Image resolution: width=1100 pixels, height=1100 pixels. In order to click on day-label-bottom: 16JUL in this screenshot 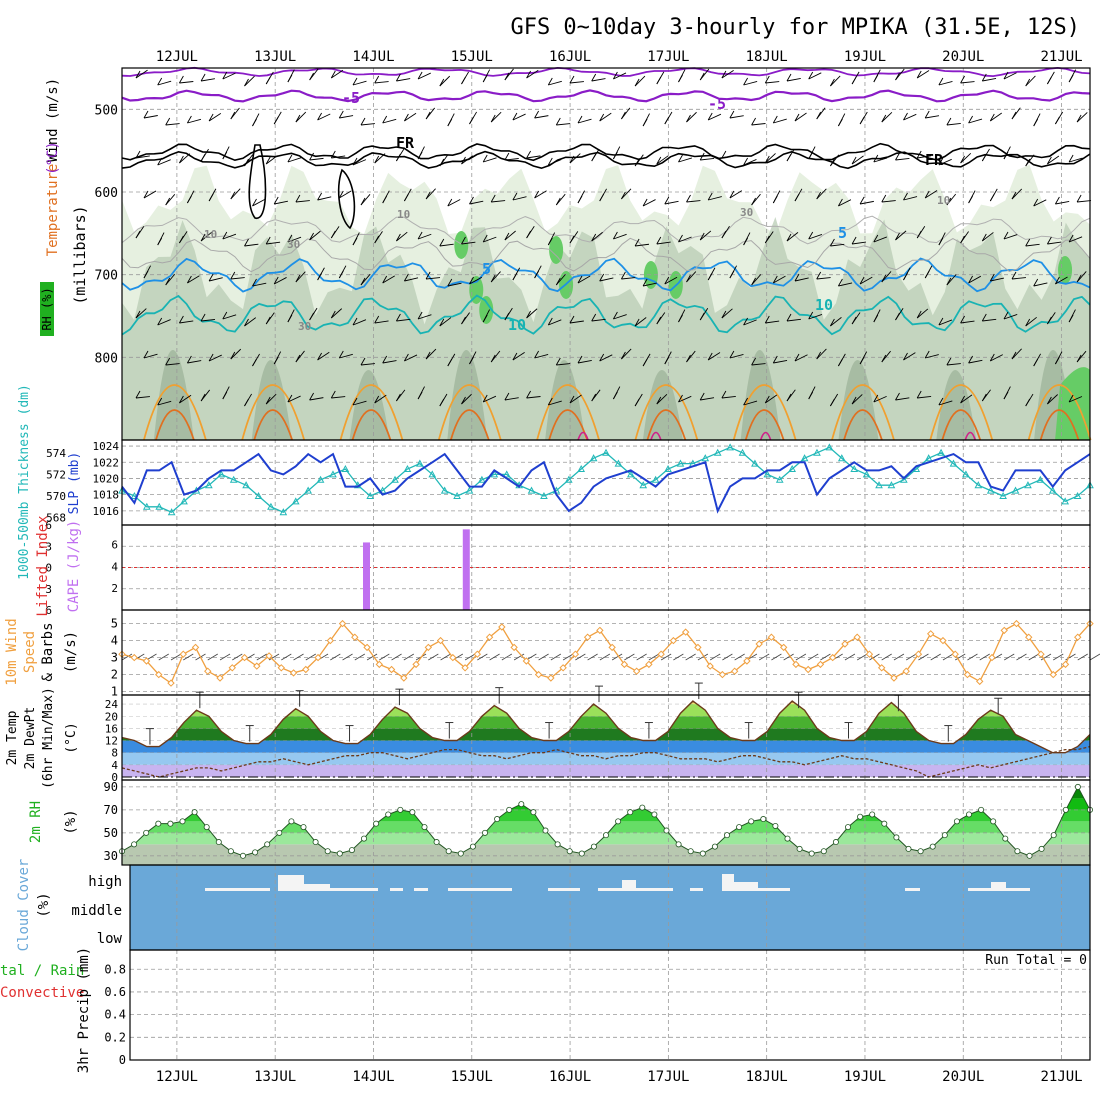, I will do `click(570, 1077)`.